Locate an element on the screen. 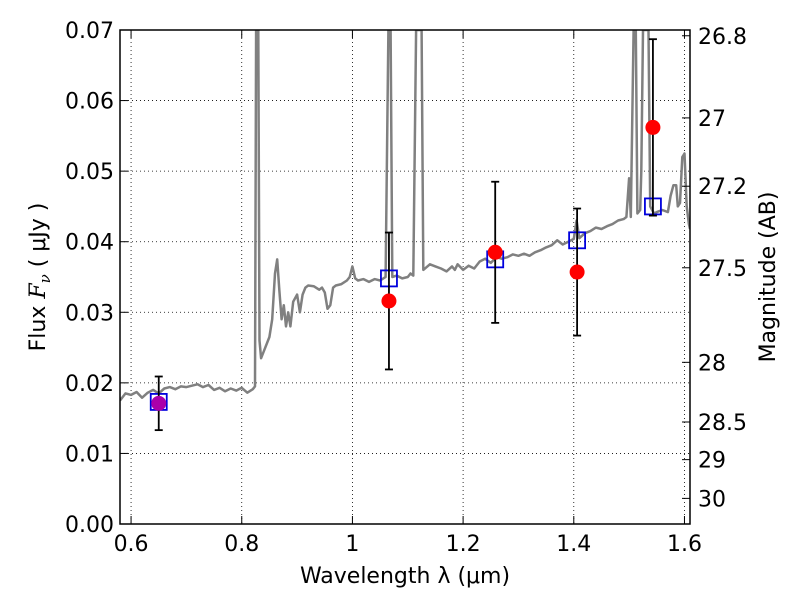  right-tick-label: 27.2 is located at coordinates (722, 187).